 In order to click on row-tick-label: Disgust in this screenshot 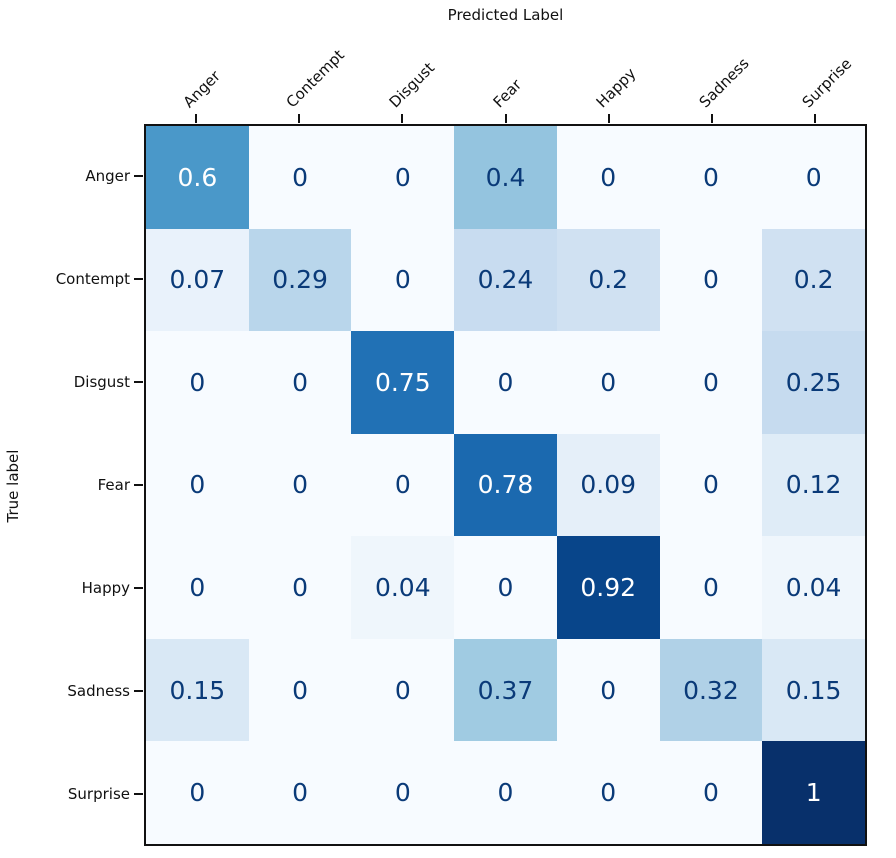, I will do `click(101, 381)`.